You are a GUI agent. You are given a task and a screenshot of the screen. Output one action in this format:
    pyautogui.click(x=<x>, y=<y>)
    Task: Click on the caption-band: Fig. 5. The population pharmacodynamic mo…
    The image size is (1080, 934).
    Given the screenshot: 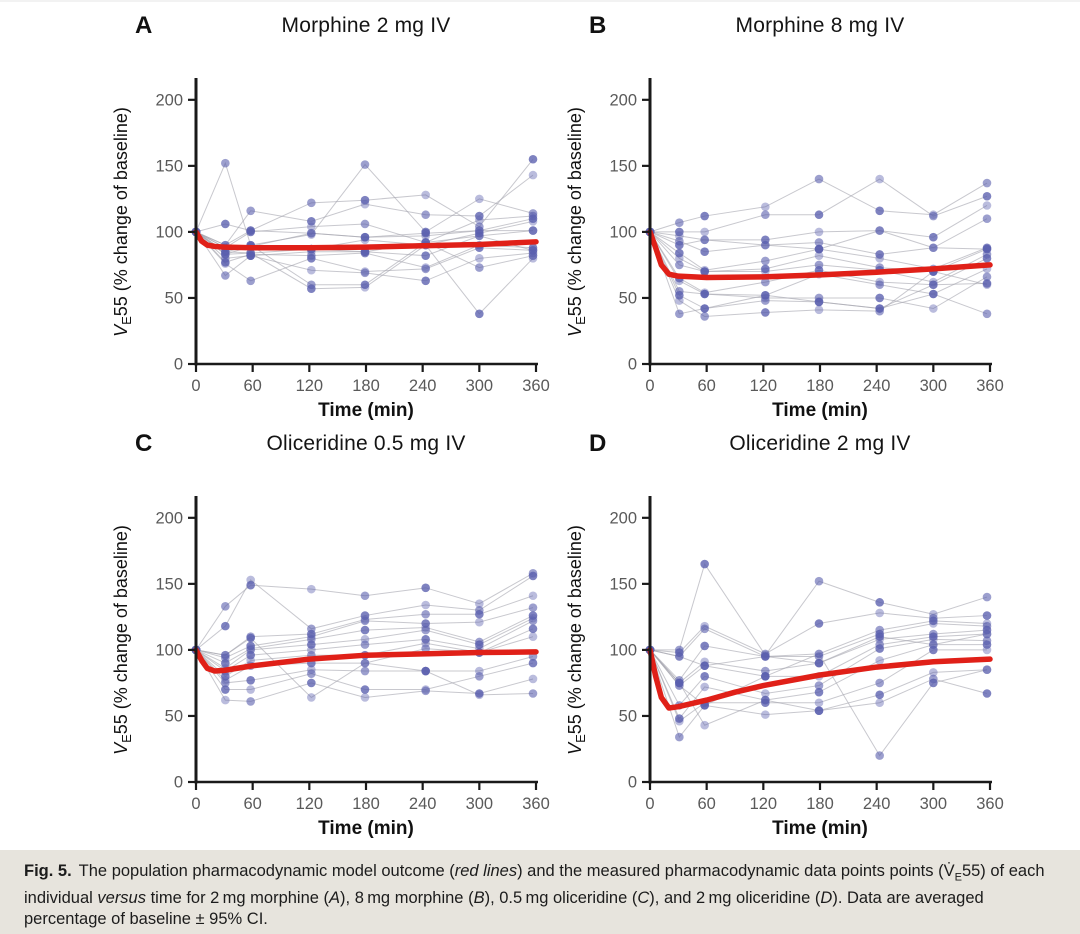 What is the action you would take?
    pyautogui.click(x=540, y=892)
    